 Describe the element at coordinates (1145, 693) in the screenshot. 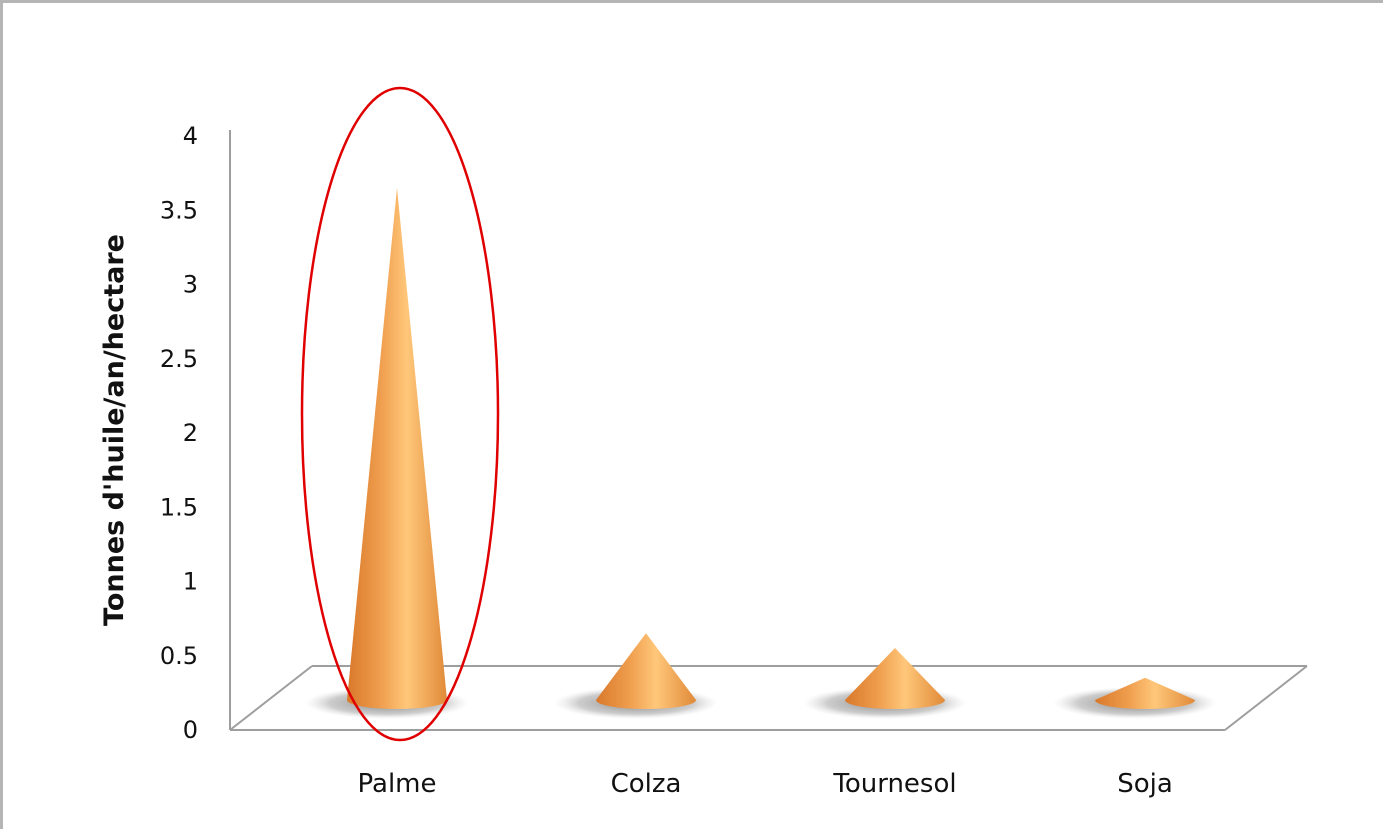

I see `cone-bar-soja` at that location.